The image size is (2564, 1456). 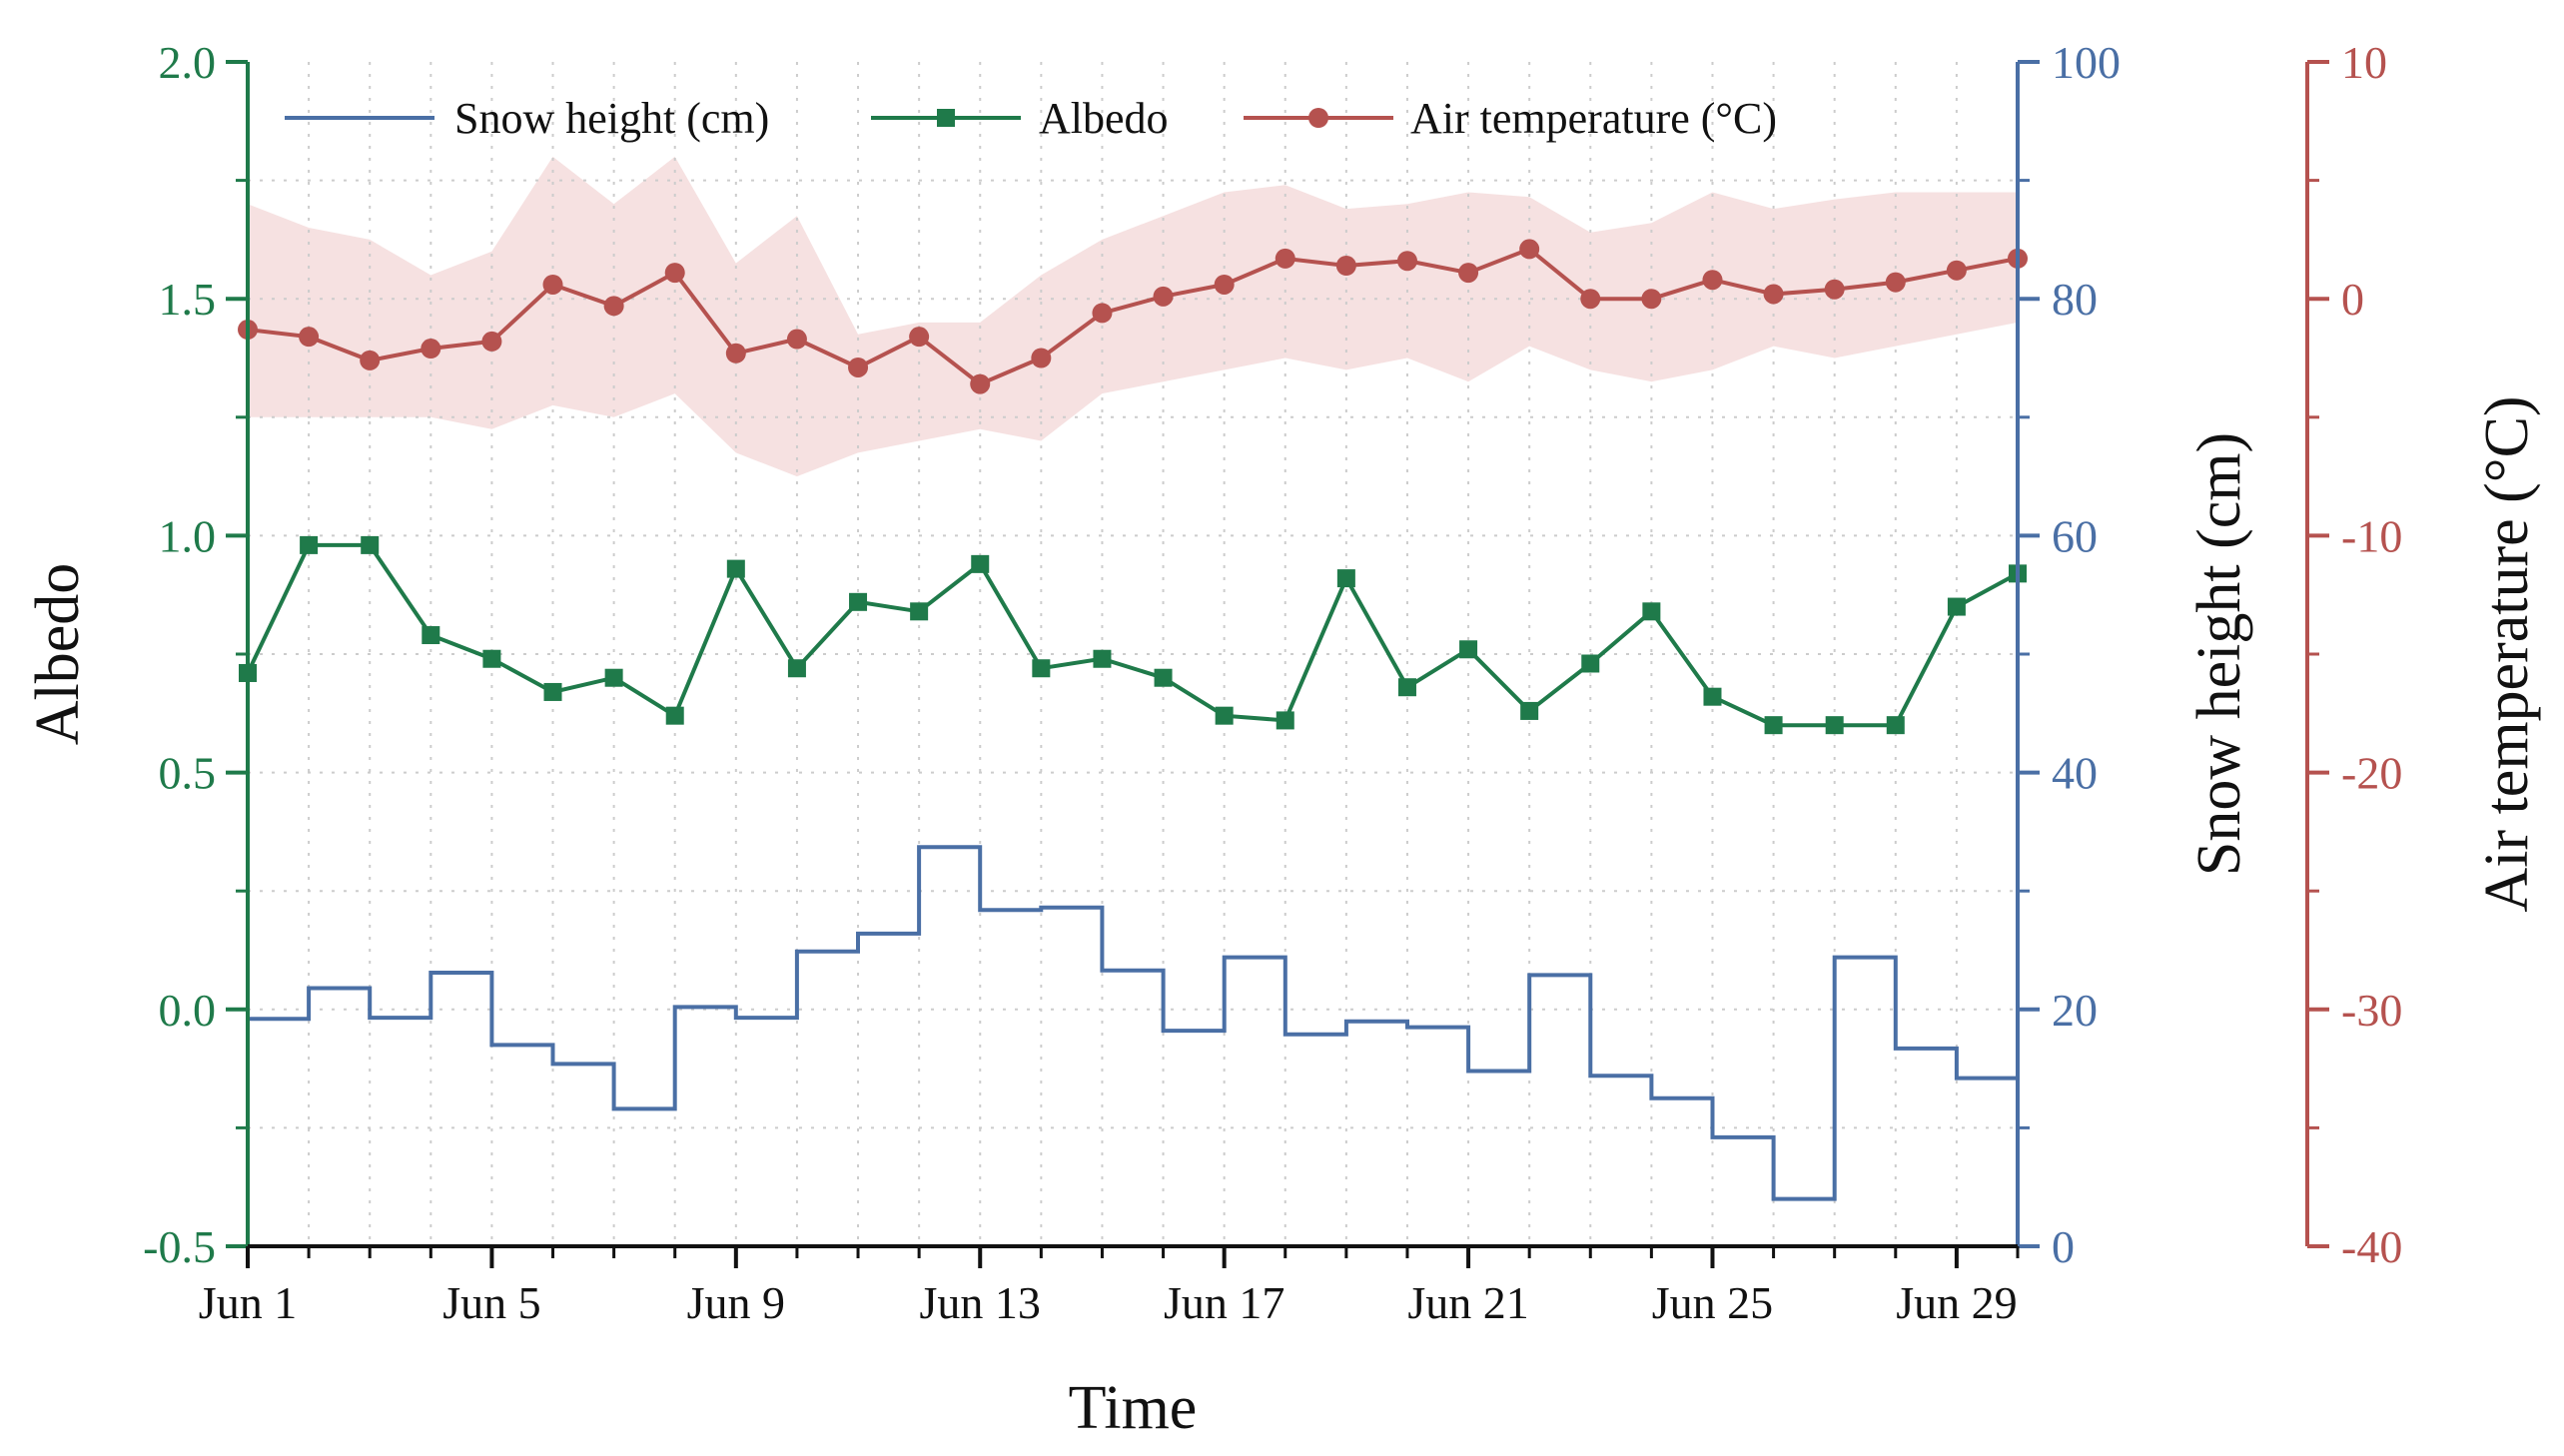 What do you see at coordinates (946, 118) in the screenshot?
I see `legend-marker-albedo` at bounding box center [946, 118].